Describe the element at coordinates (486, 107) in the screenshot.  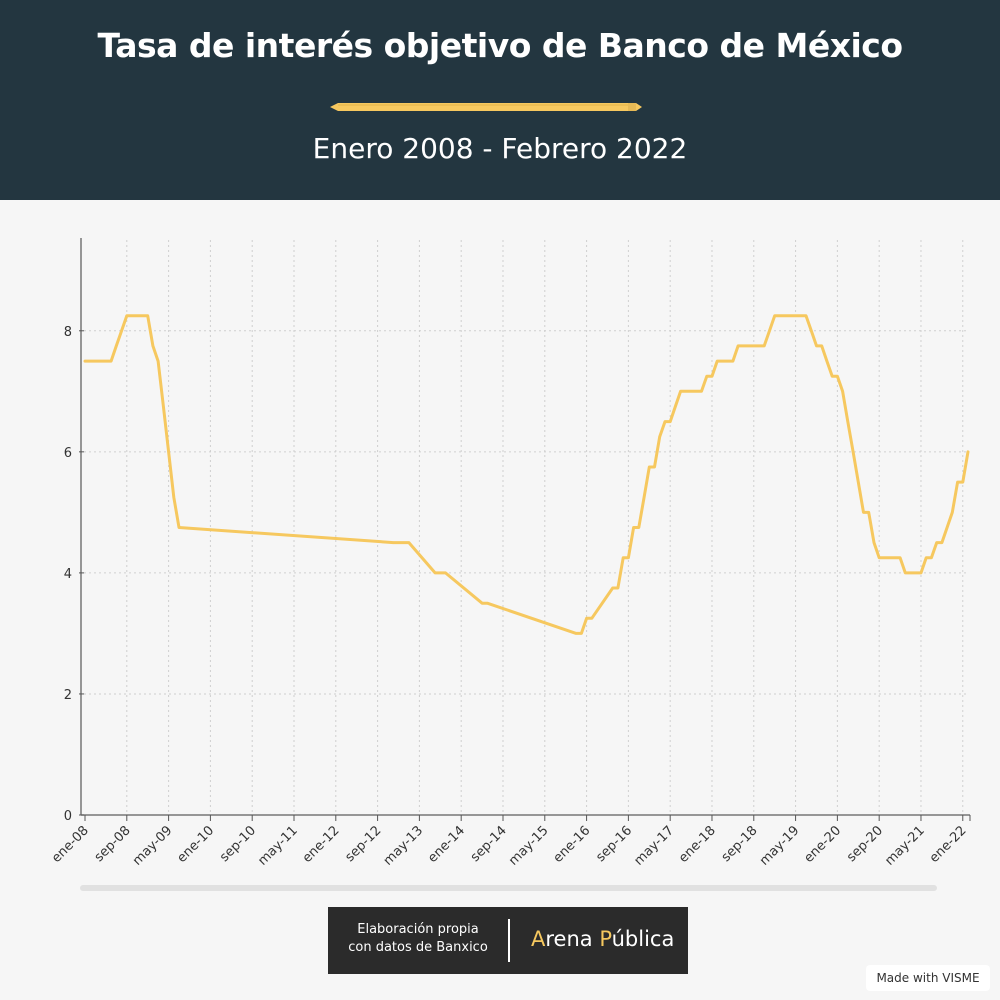
I see `pencil-divider-icon` at that location.